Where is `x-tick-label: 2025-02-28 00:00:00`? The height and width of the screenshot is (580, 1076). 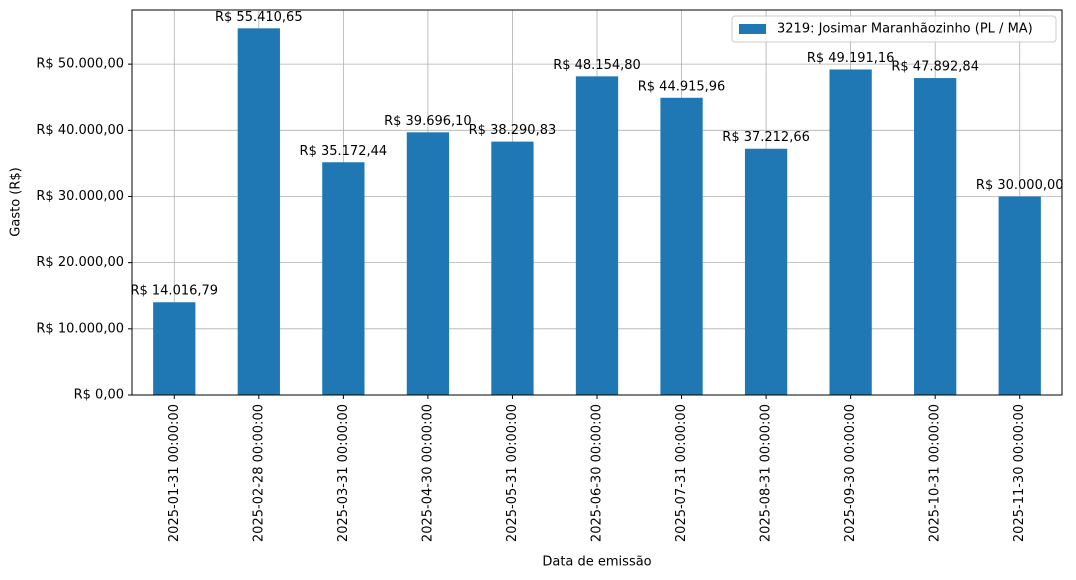
x-tick-label: 2025-02-28 00:00:00 is located at coordinates (258, 473).